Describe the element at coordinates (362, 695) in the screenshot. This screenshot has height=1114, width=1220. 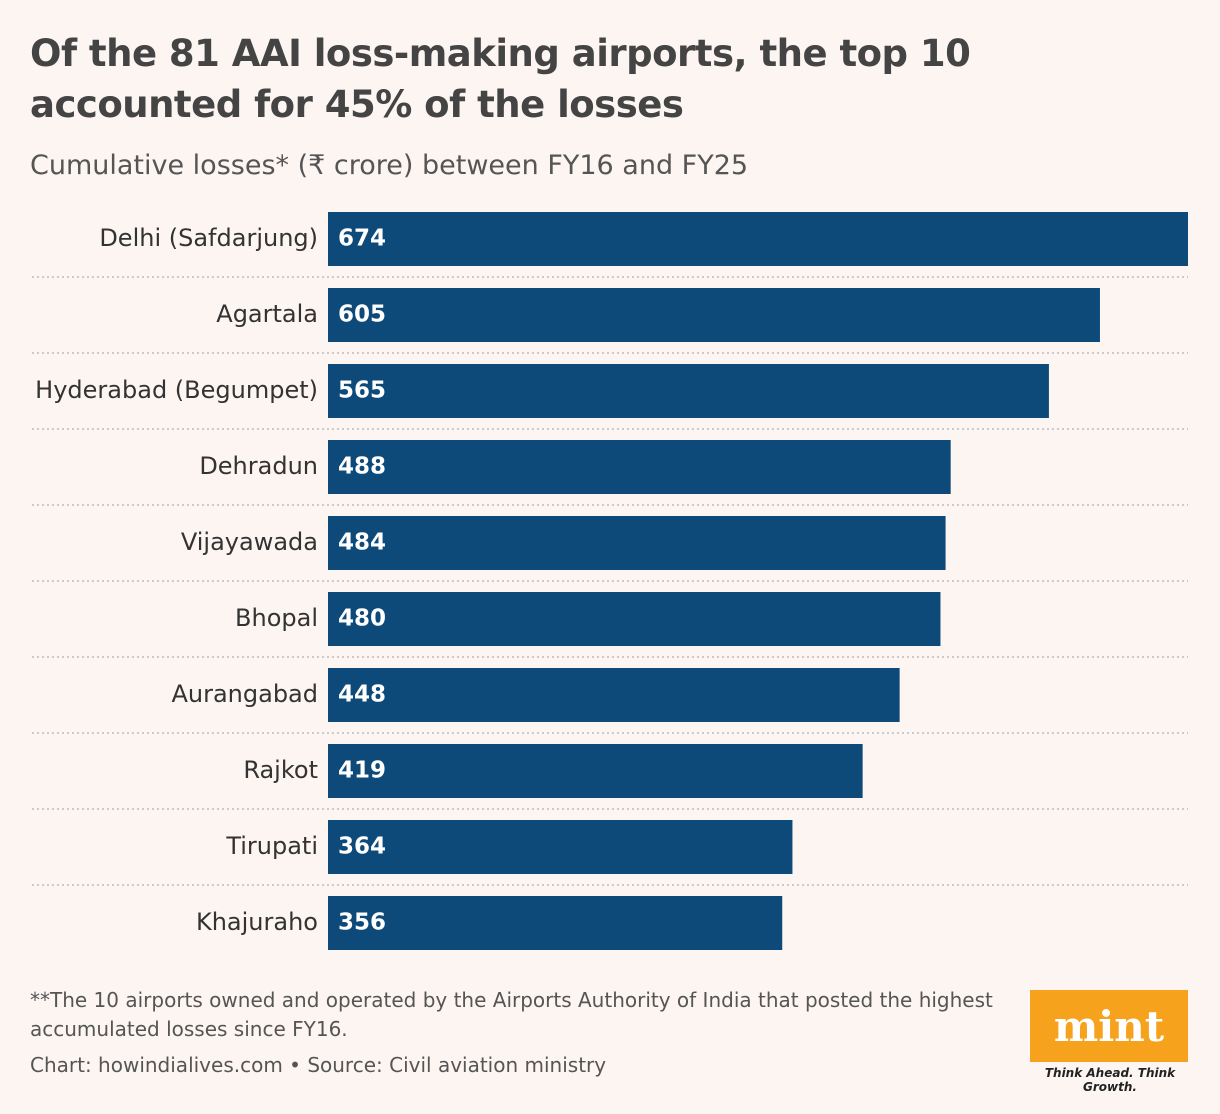
I see `value-label: 448` at that location.